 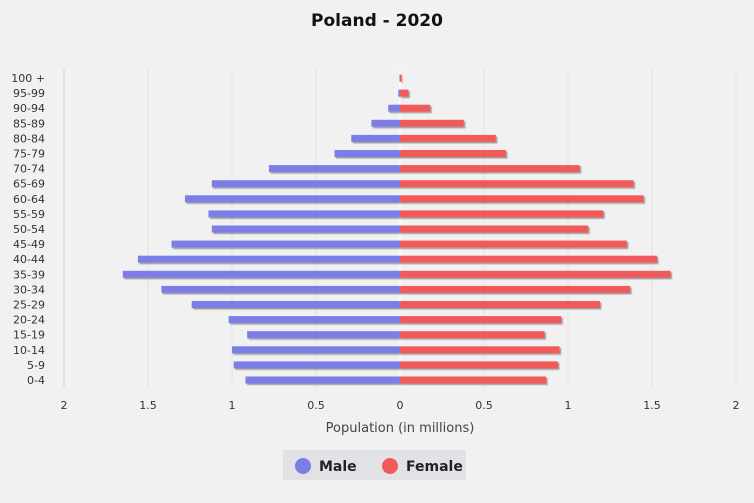 I want to click on age-group-label: 45-49, so click(x=29, y=244).